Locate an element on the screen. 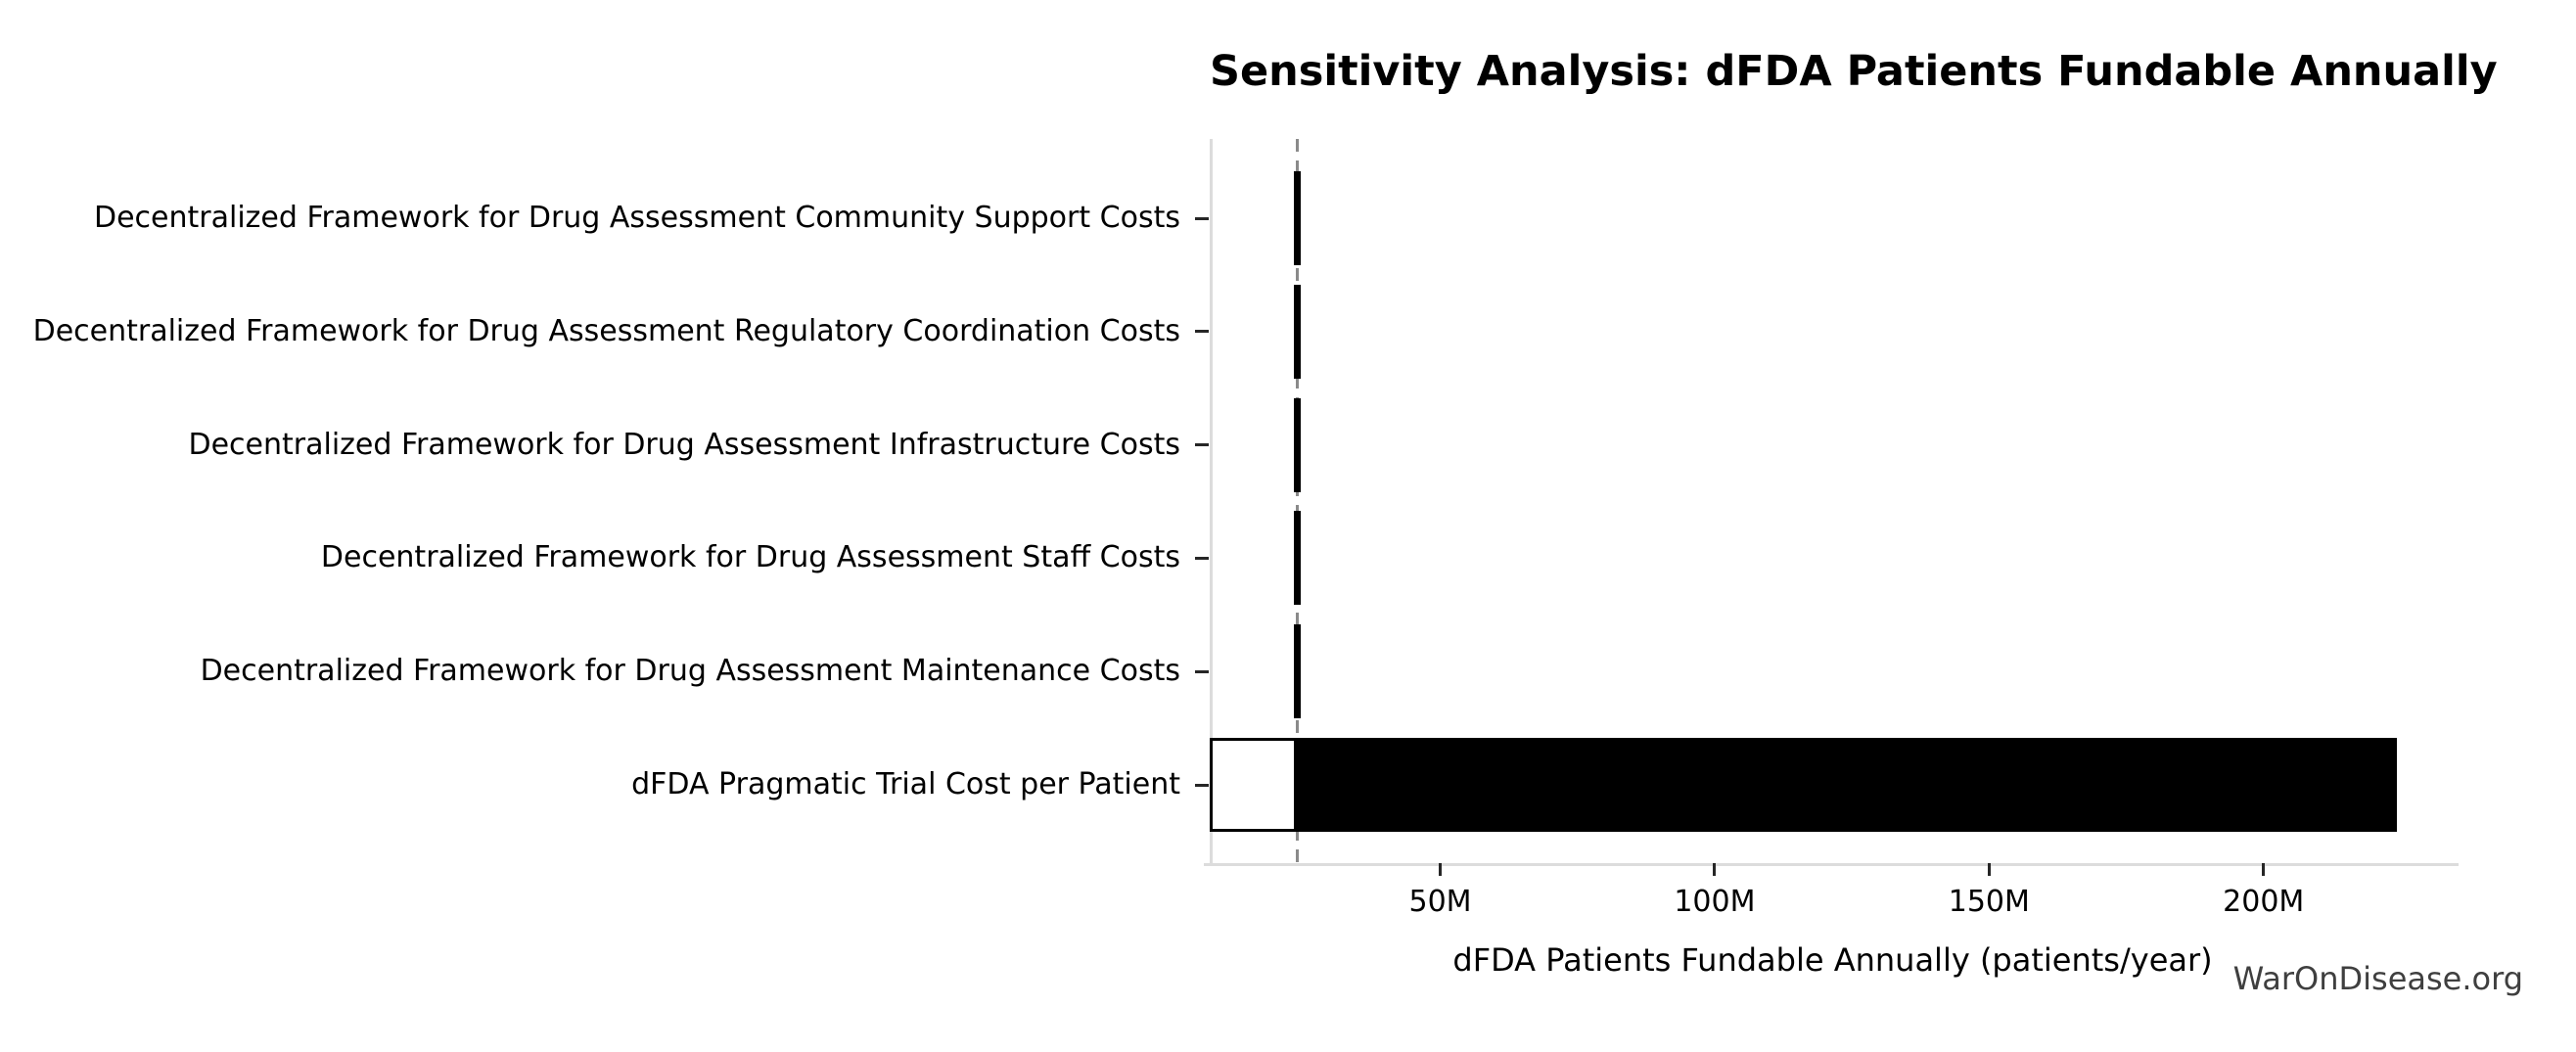  x-axis-spine is located at coordinates (1831, 864).